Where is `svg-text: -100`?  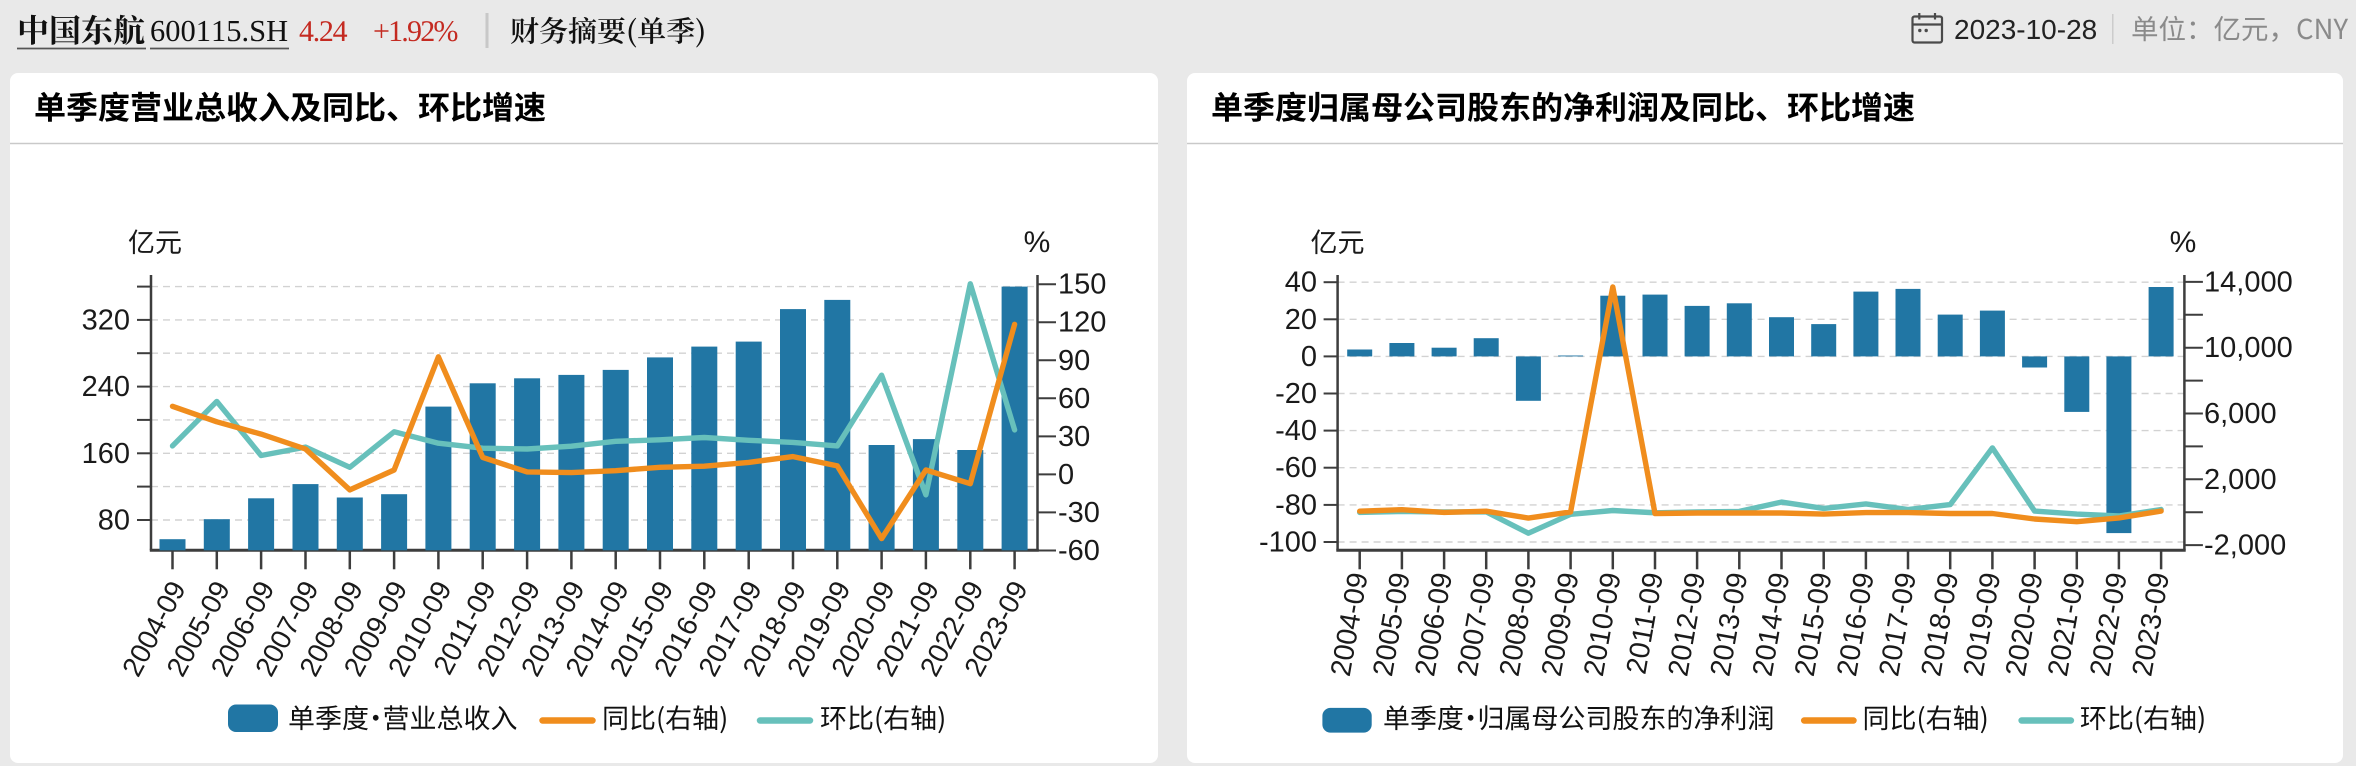 svg-text: -100 is located at coordinates (1288, 543).